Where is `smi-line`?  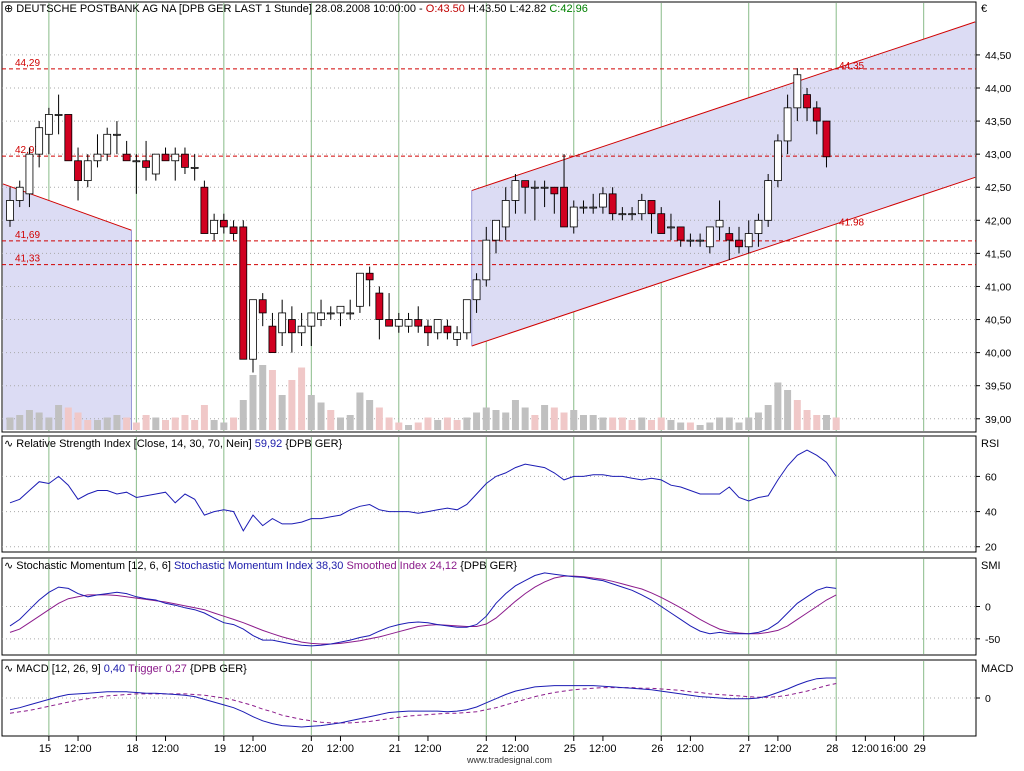 smi-line is located at coordinates (423, 609).